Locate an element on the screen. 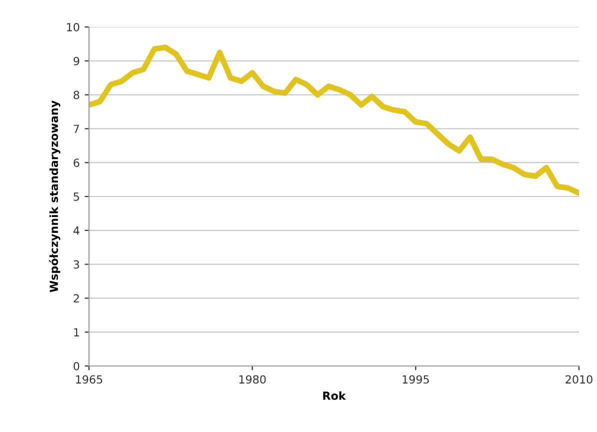 The image size is (597, 432). y-tick-label: 8 is located at coordinates (77, 95).